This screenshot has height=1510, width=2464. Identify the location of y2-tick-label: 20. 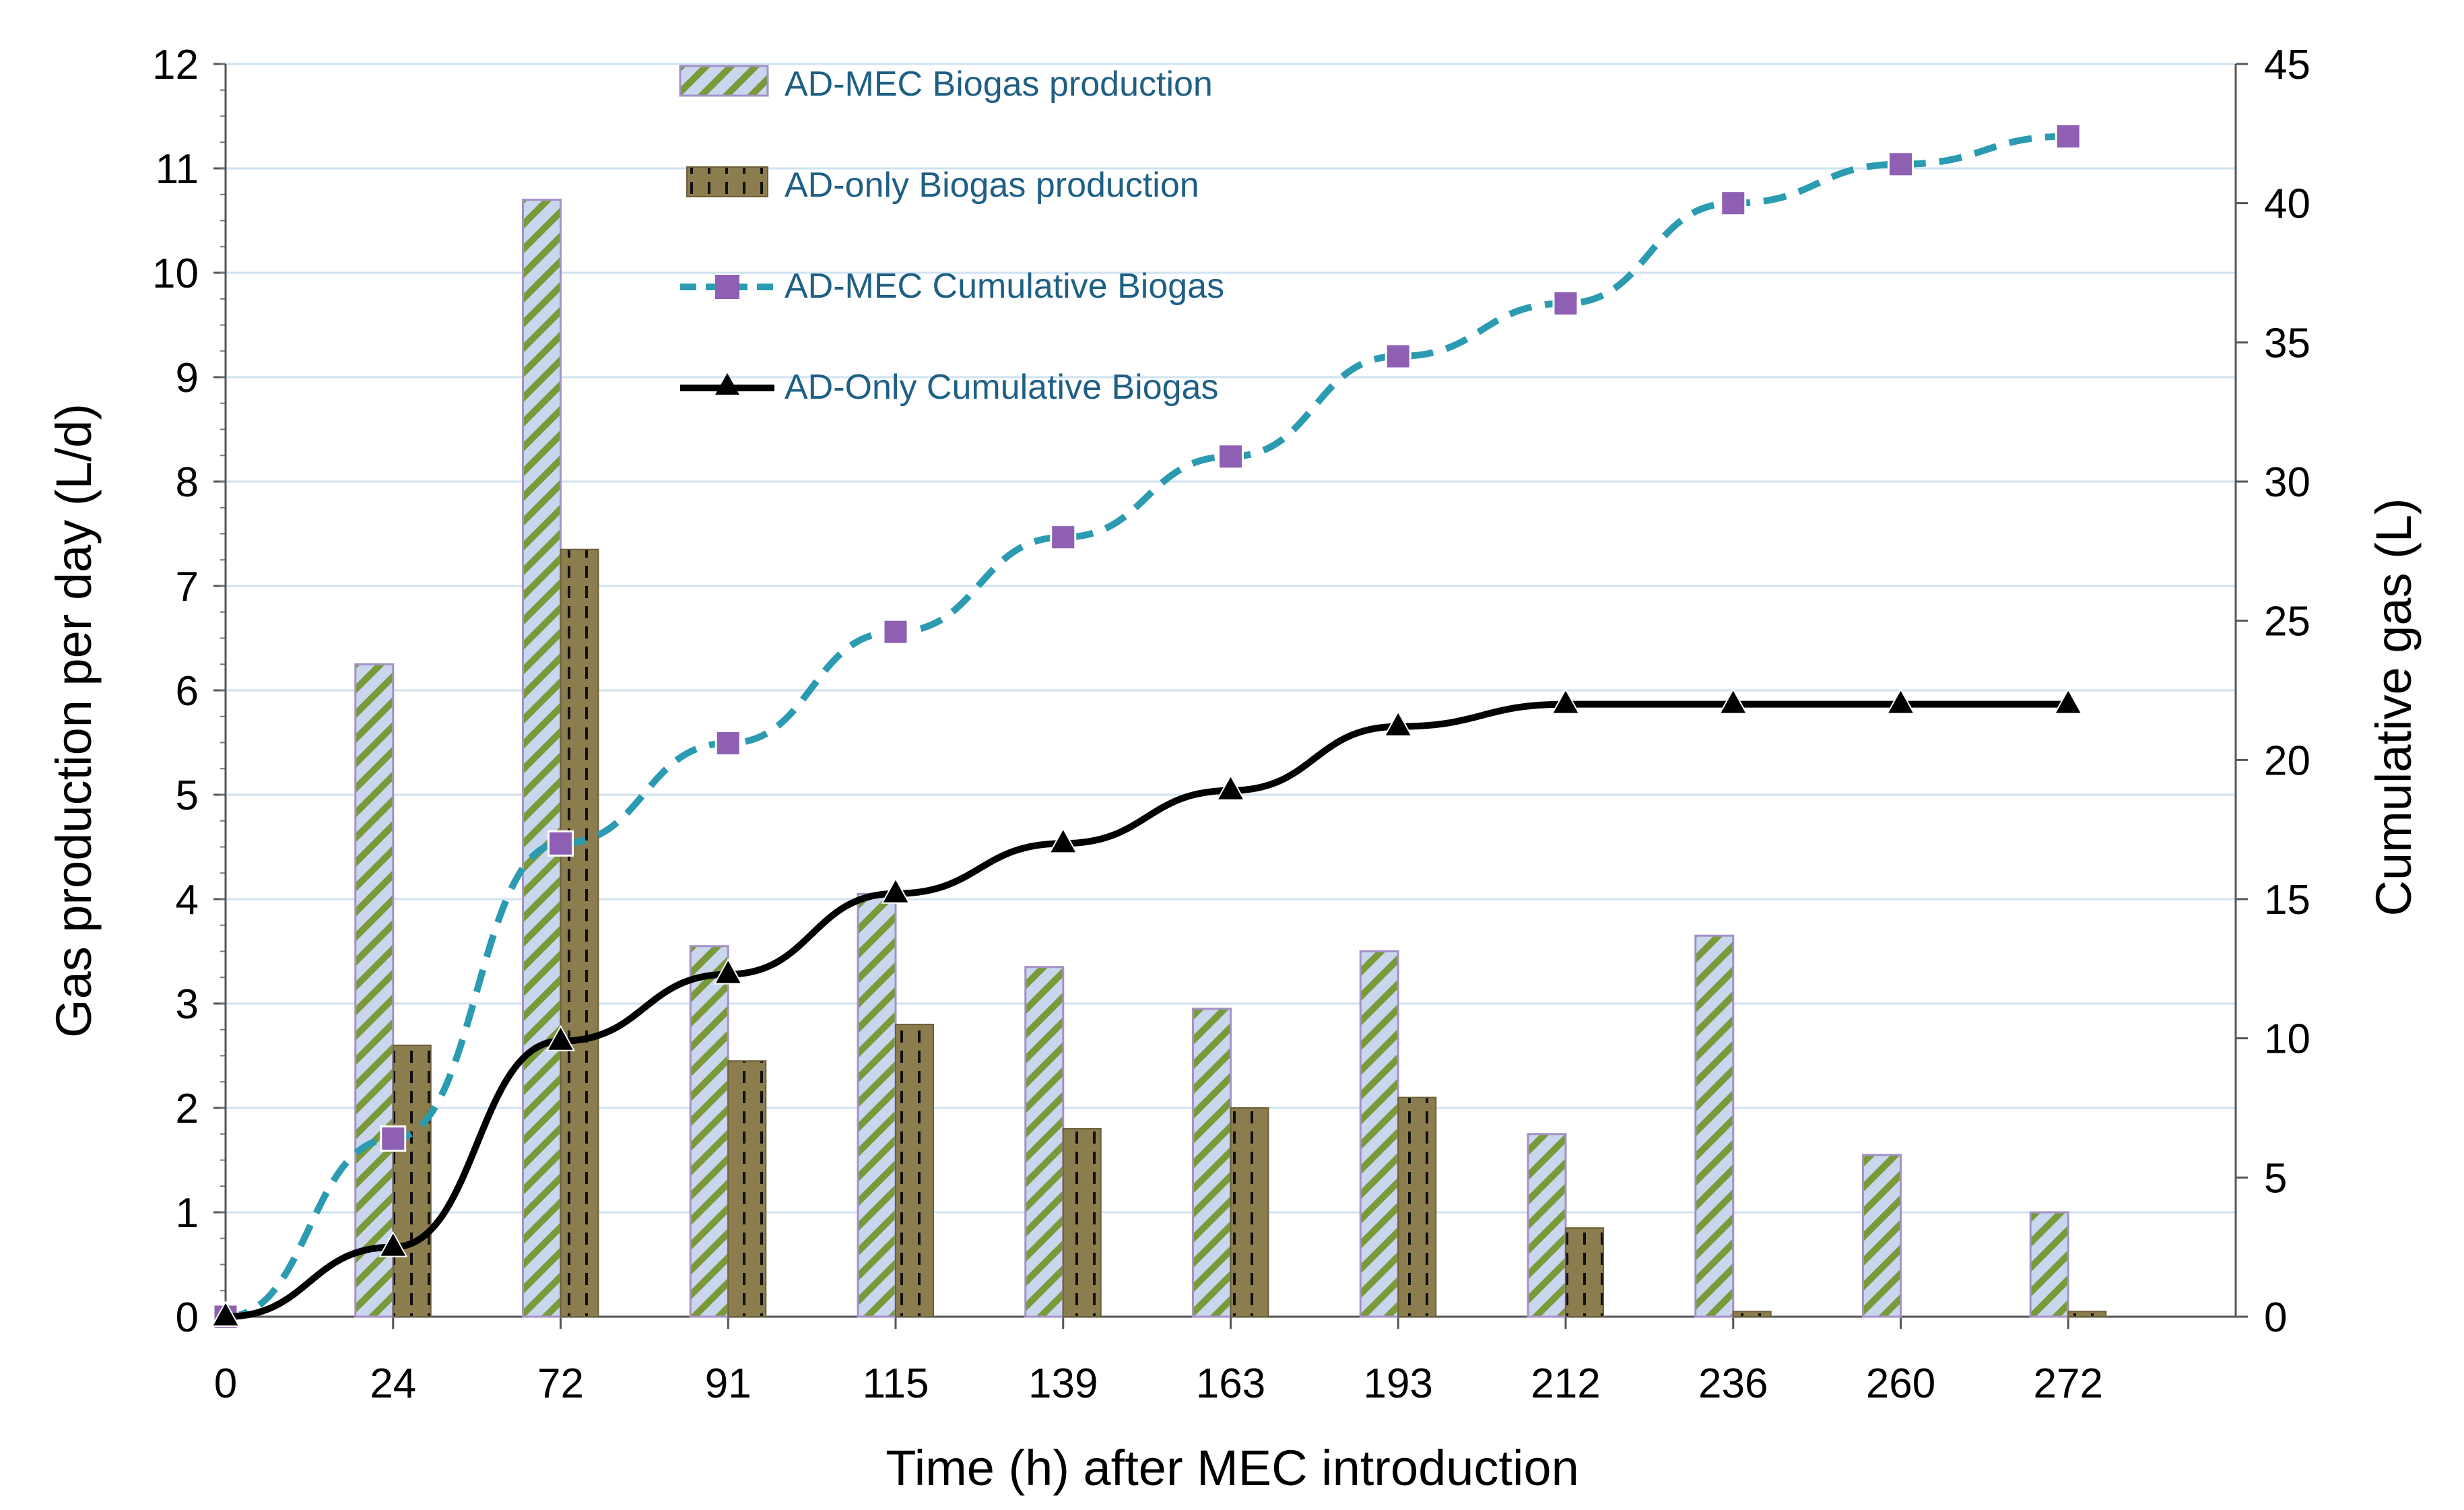
(2287, 760).